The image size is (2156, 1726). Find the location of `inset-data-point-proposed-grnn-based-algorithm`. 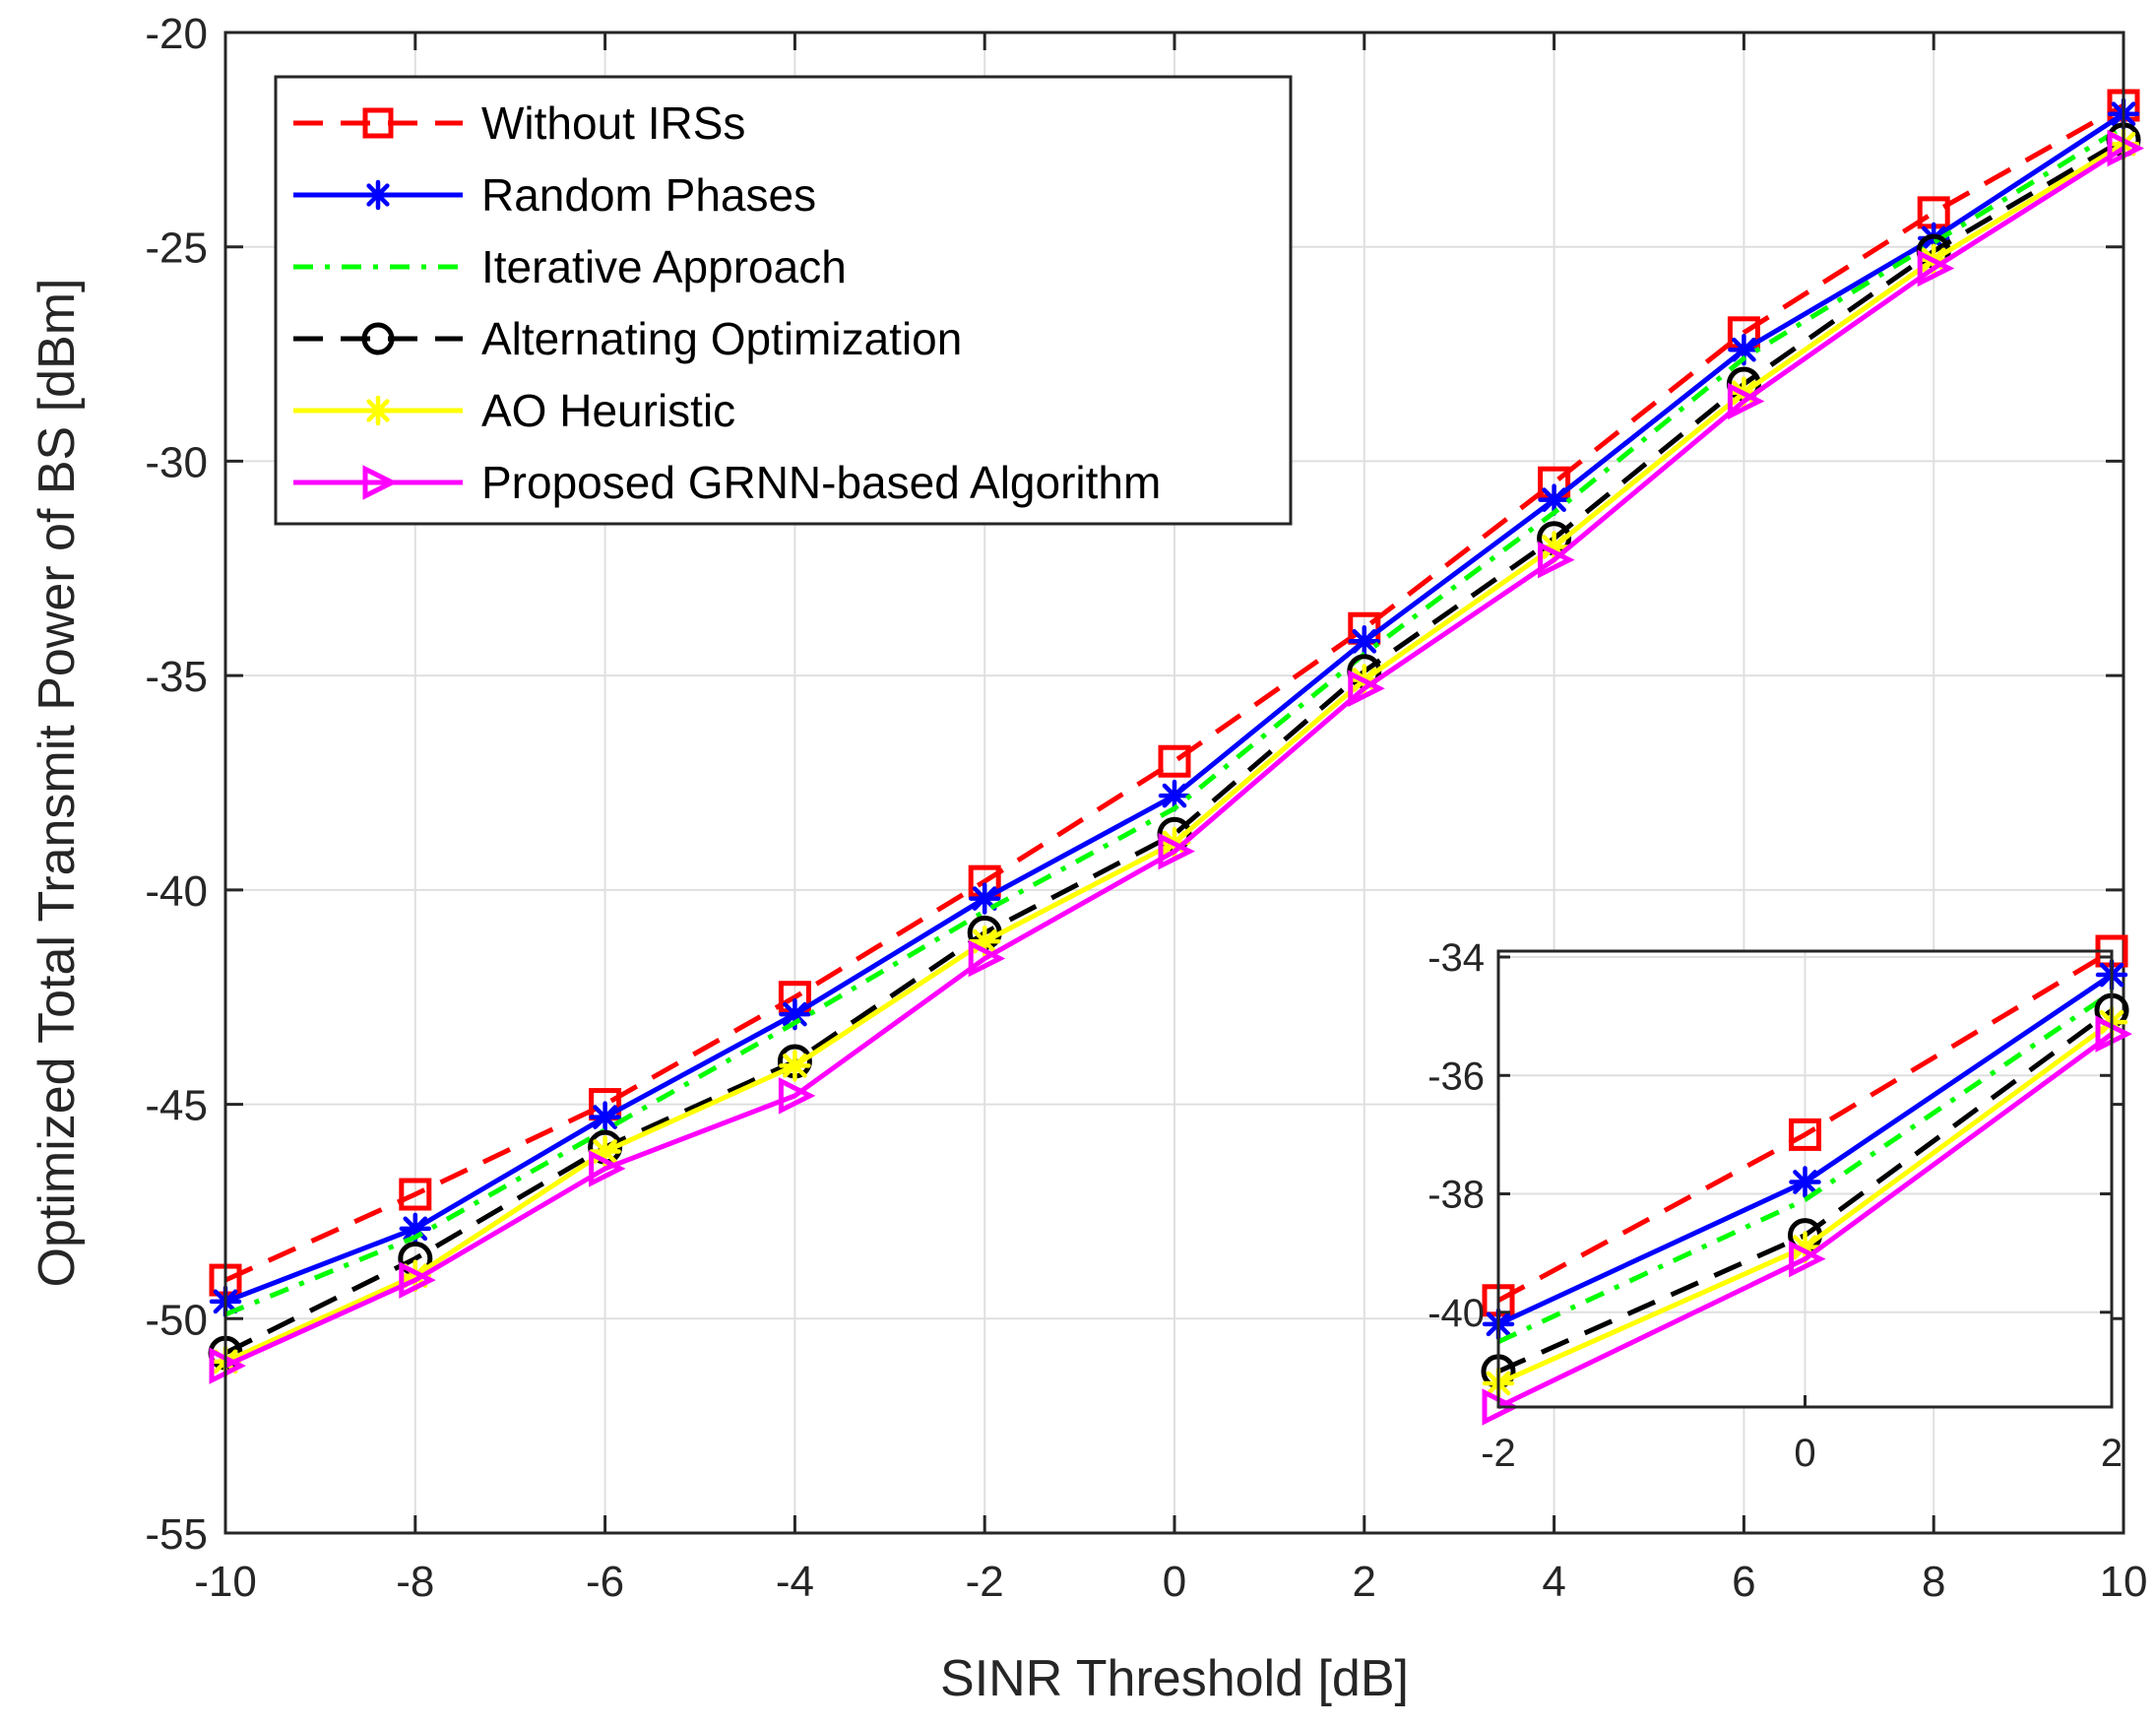

inset-data-point-proposed-grnn-based-algorithm is located at coordinates (1807, 1259).